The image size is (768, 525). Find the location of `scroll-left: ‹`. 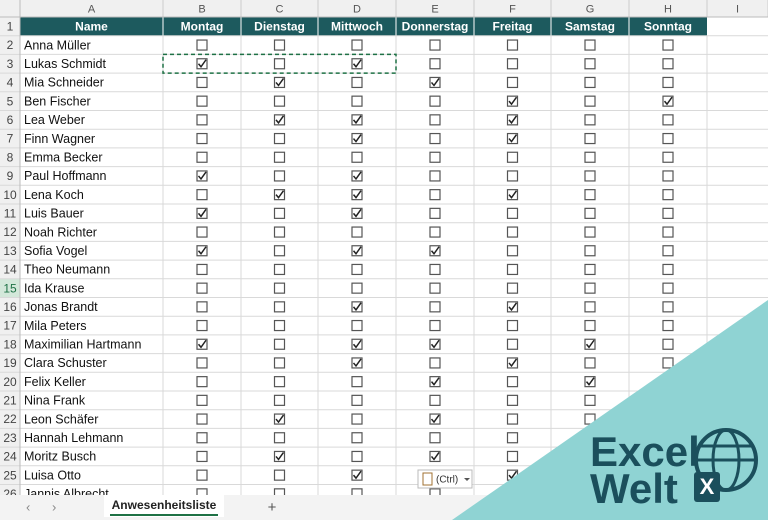

scroll-left: ‹ is located at coordinates (28, 506).